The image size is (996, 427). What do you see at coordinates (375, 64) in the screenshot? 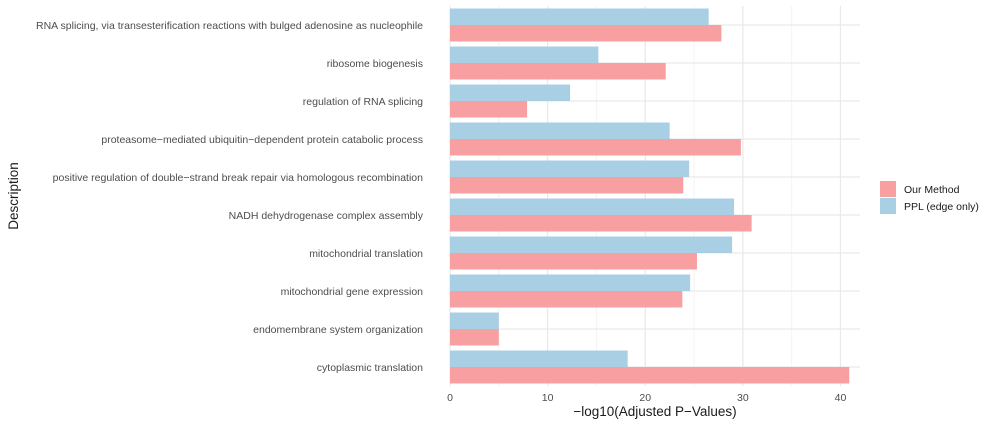
I see `category-label: ribosome biogenesis` at bounding box center [375, 64].